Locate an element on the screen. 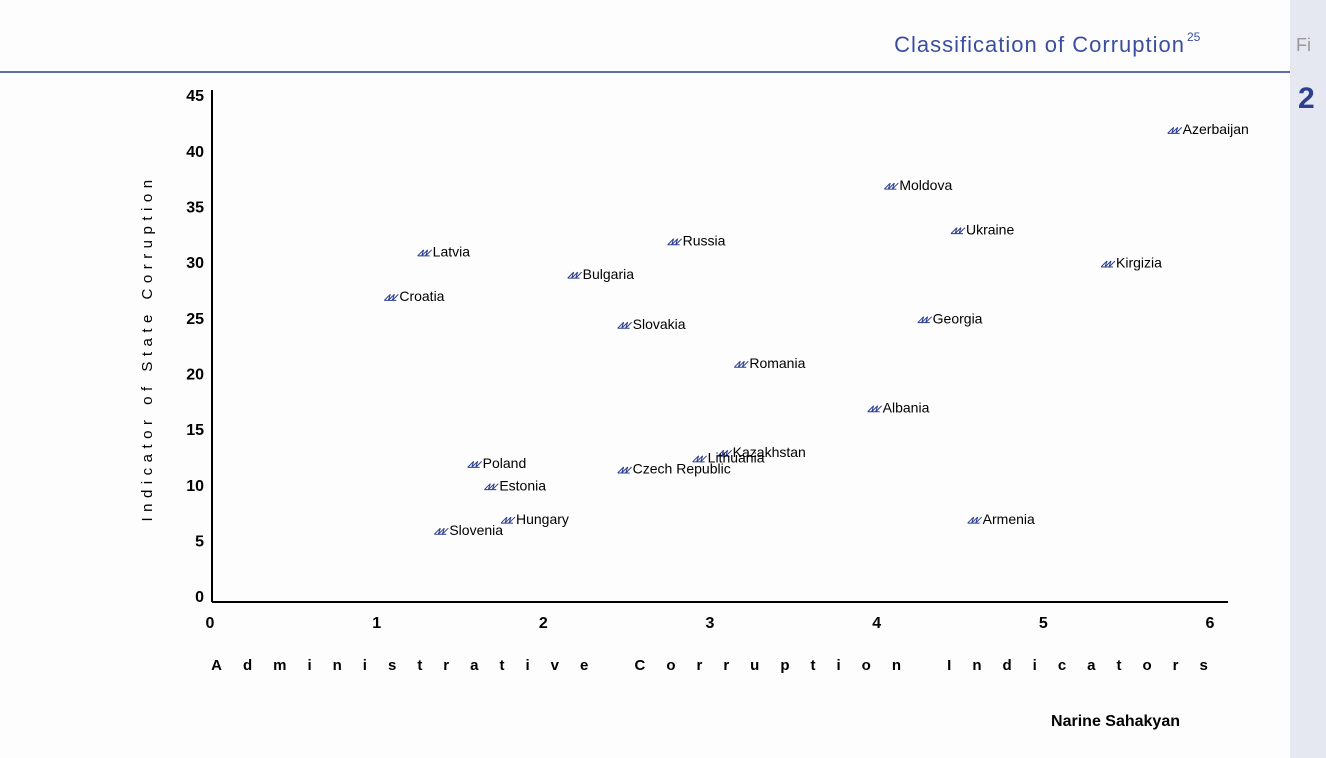  x-tick-label: 3 is located at coordinates (710, 623).